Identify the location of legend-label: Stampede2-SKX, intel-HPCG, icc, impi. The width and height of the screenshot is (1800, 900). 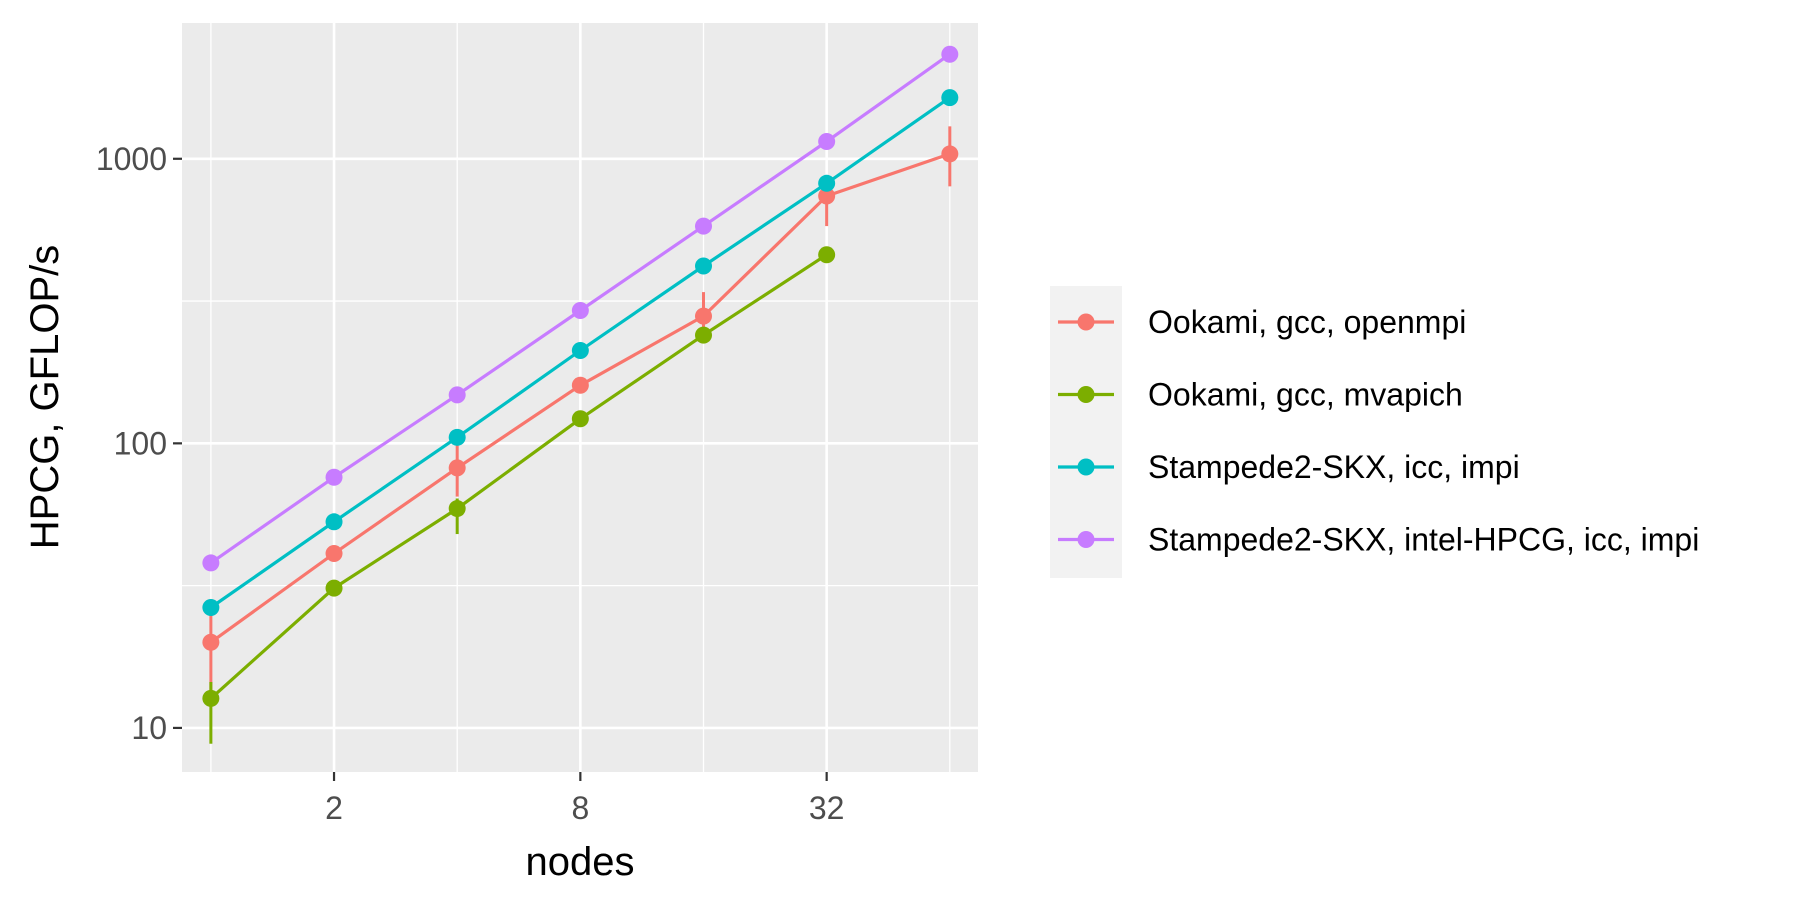
(1423, 540).